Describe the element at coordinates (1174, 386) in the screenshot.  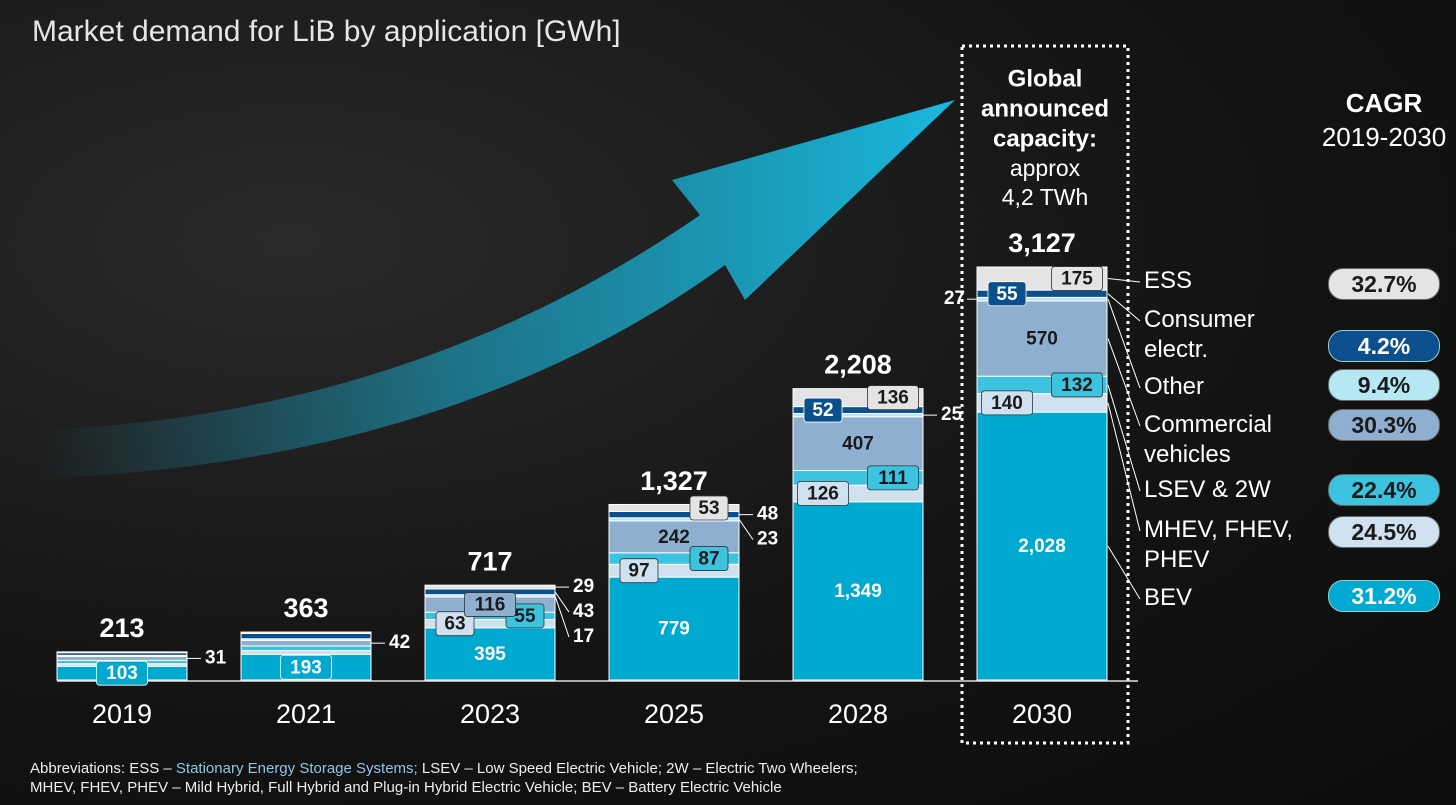
I see `legend-label: Other` at that location.